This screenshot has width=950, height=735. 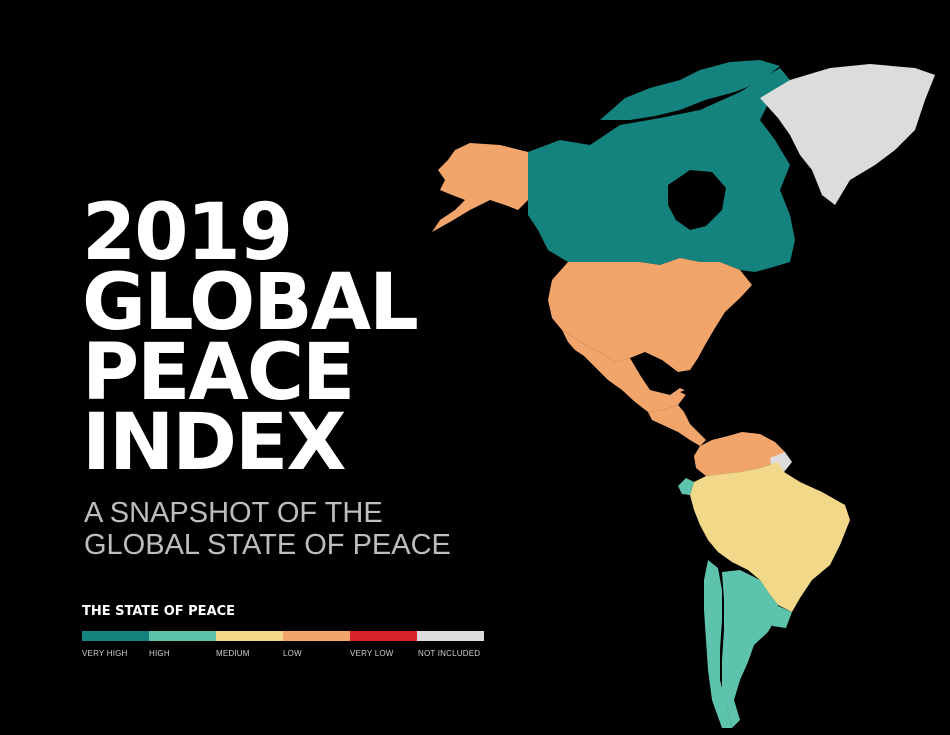 I want to click on region-alaska, so click(x=480, y=187).